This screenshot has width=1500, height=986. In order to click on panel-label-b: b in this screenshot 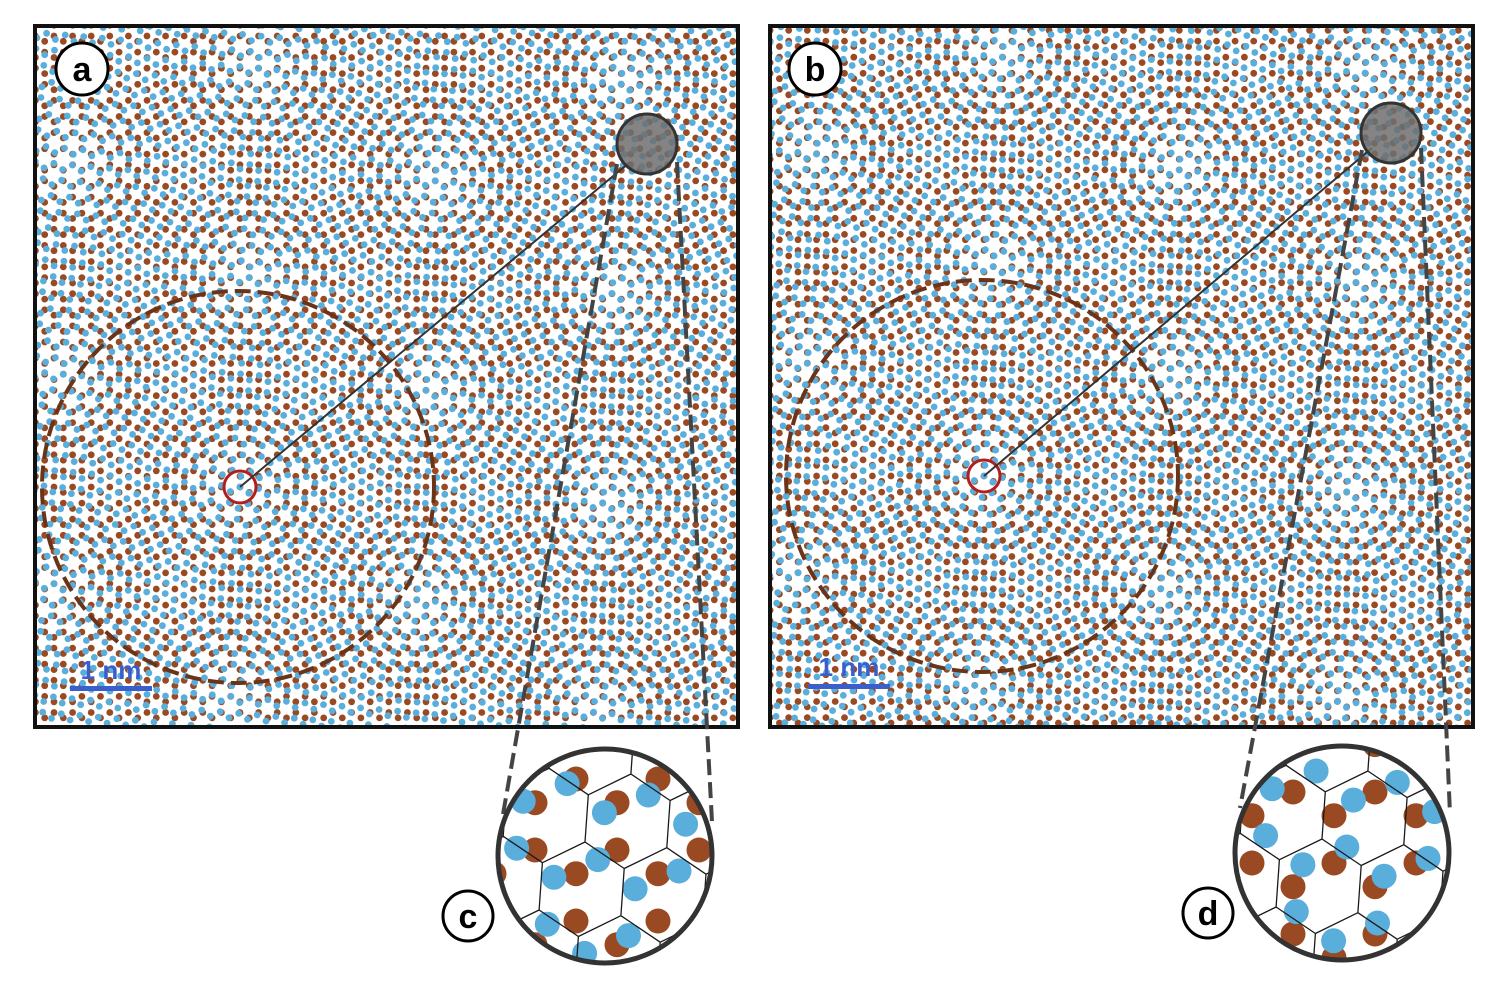, I will do `click(815, 69)`.